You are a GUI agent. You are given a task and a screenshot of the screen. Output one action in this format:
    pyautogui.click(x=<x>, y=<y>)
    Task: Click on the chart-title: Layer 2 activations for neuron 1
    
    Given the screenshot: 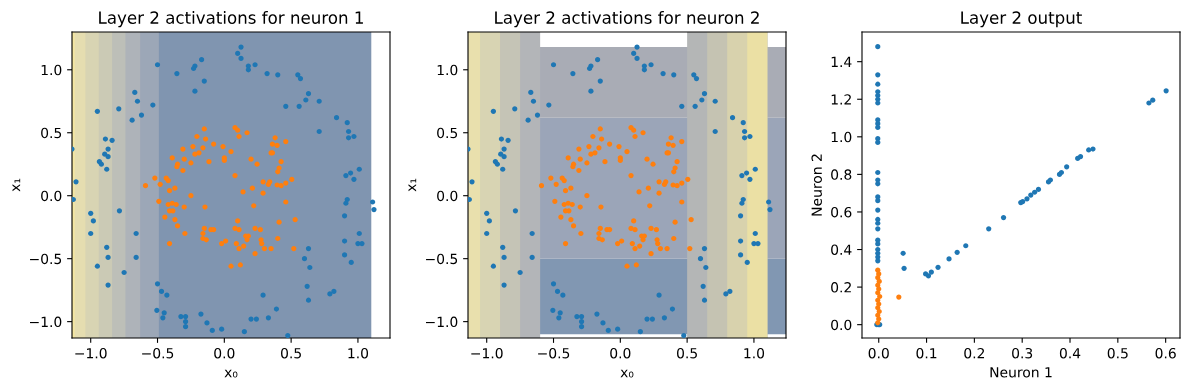 What is the action you would take?
    pyautogui.click(x=231, y=19)
    